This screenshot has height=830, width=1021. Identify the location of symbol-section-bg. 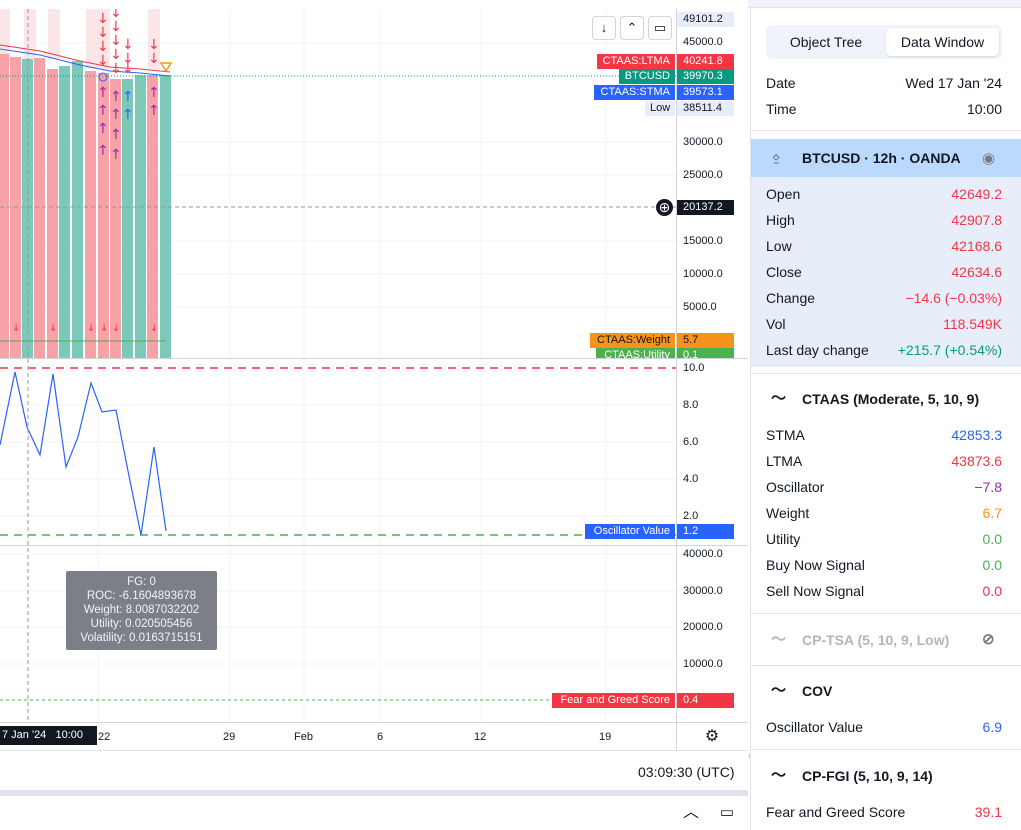
(886, 253).